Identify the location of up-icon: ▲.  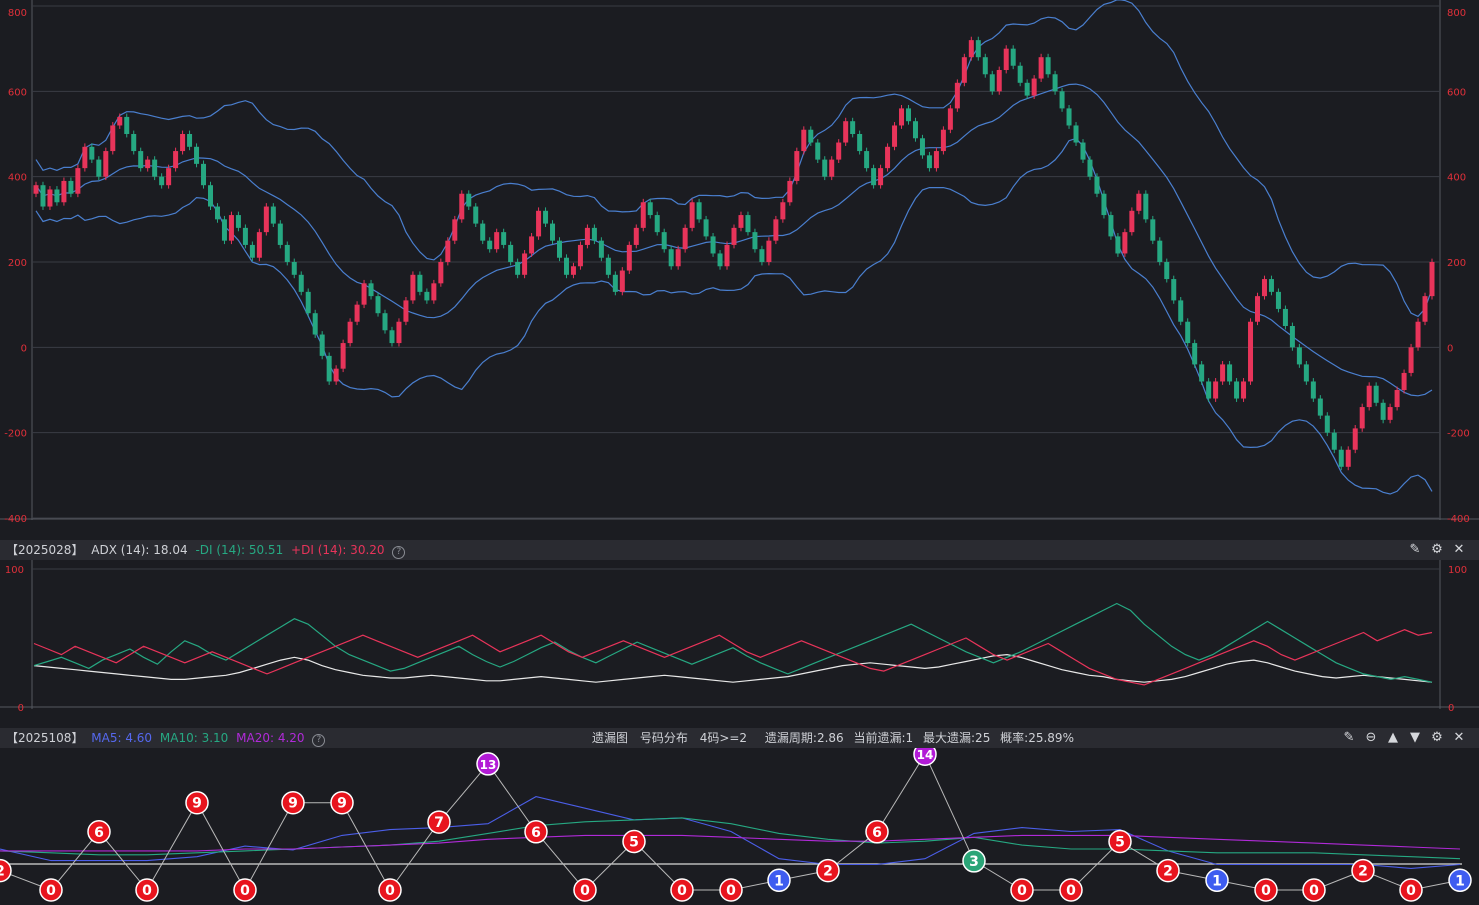
(1393, 737).